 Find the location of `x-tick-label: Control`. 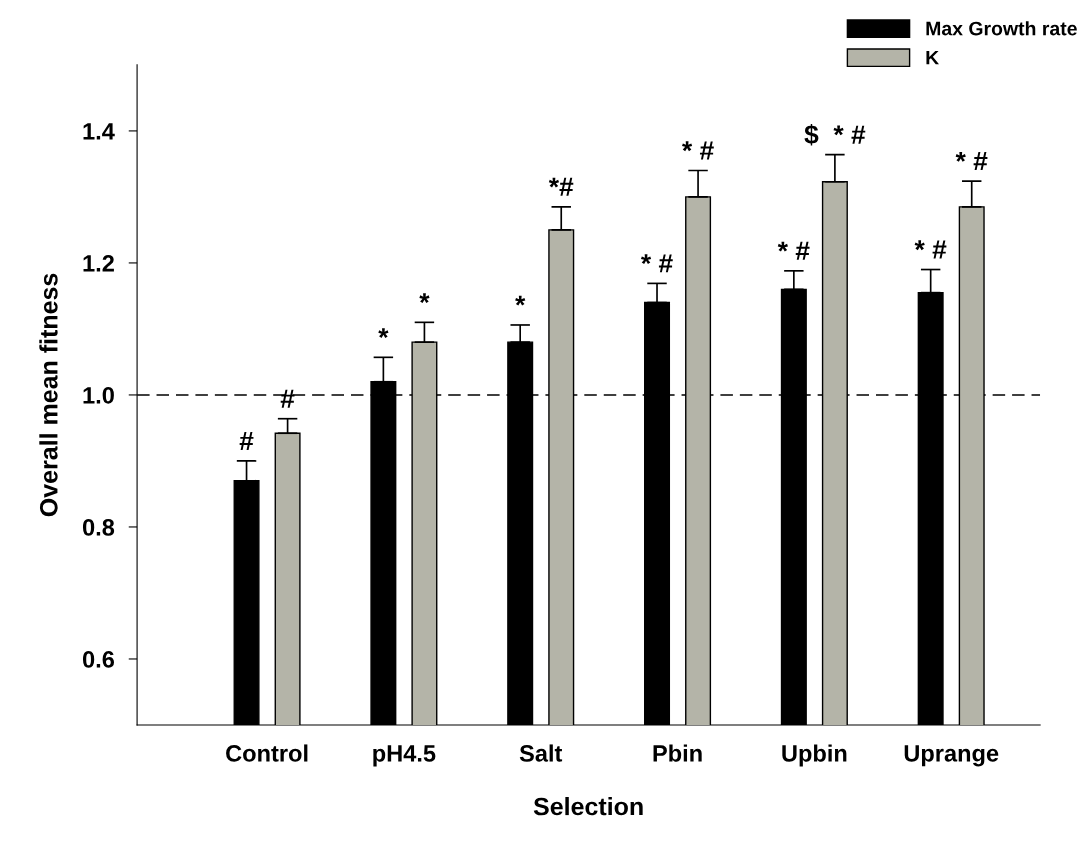

x-tick-label: Control is located at coordinates (267, 753).